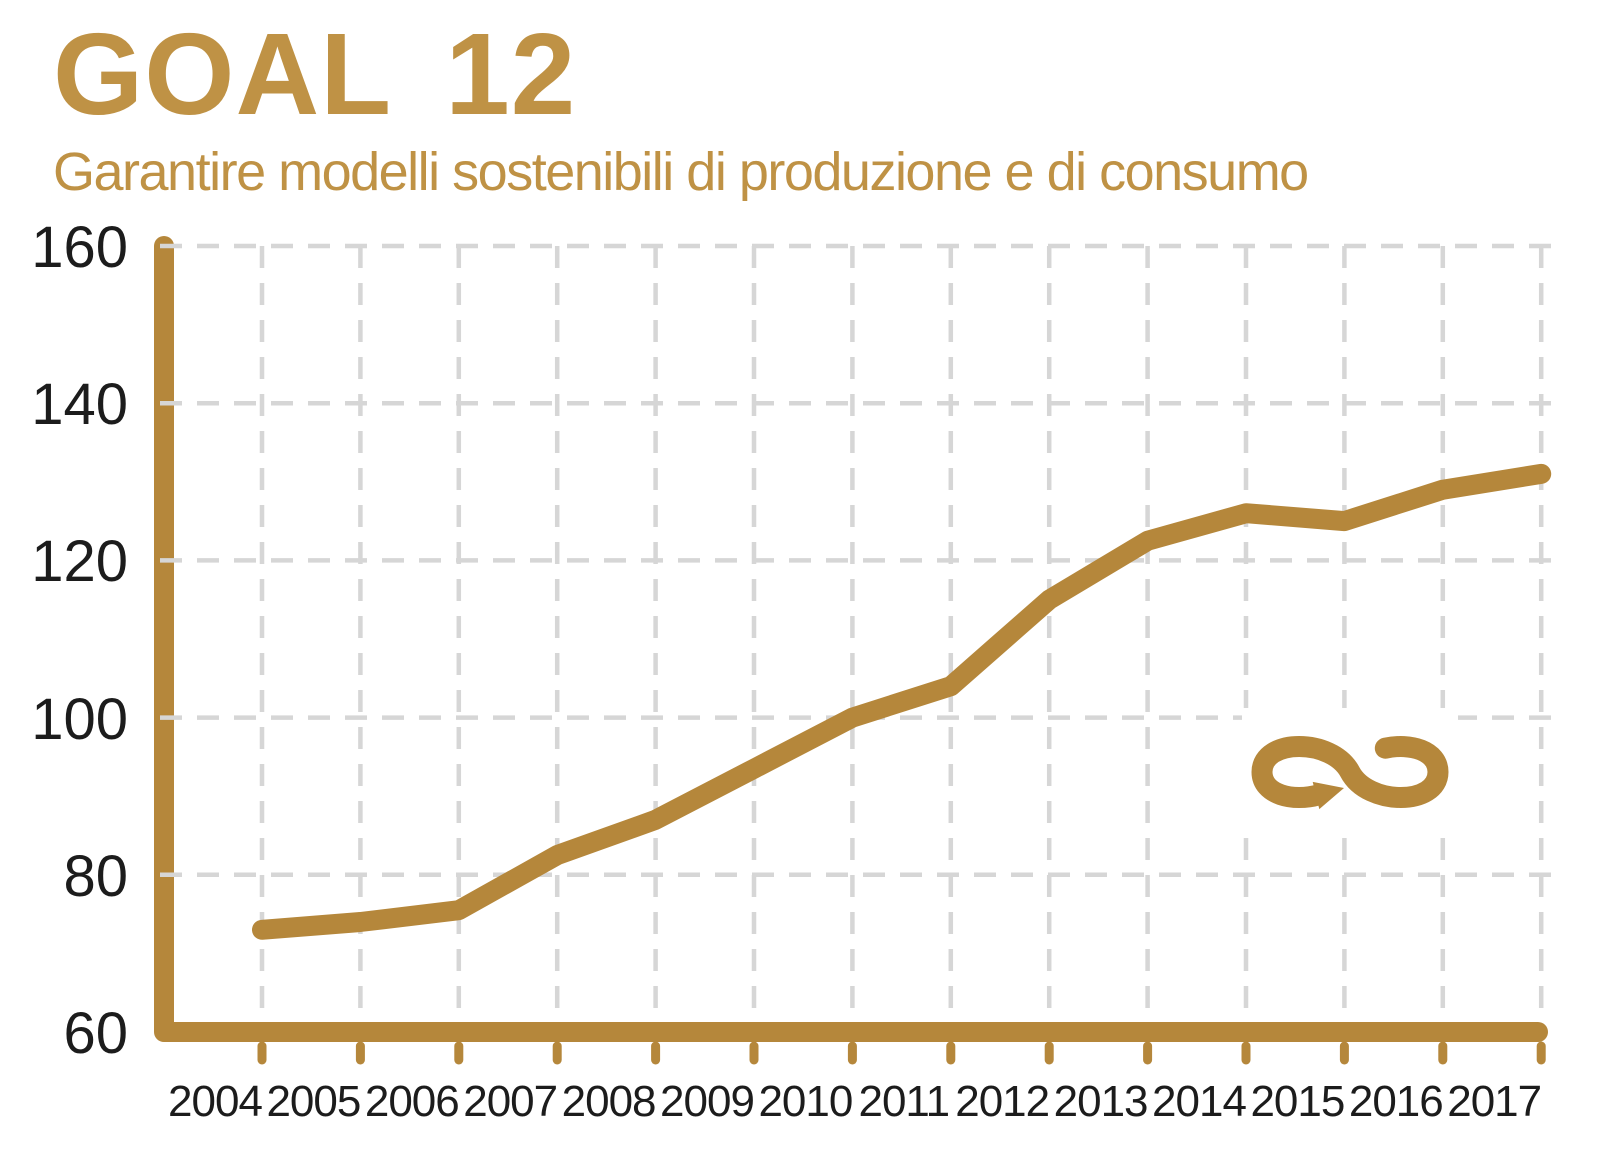 This screenshot has height=1154, width=1614. What do you see at coordinates (79, 247) in the screenshot?
I see `y-axis-label: 160` at bounding box center [79, 247].